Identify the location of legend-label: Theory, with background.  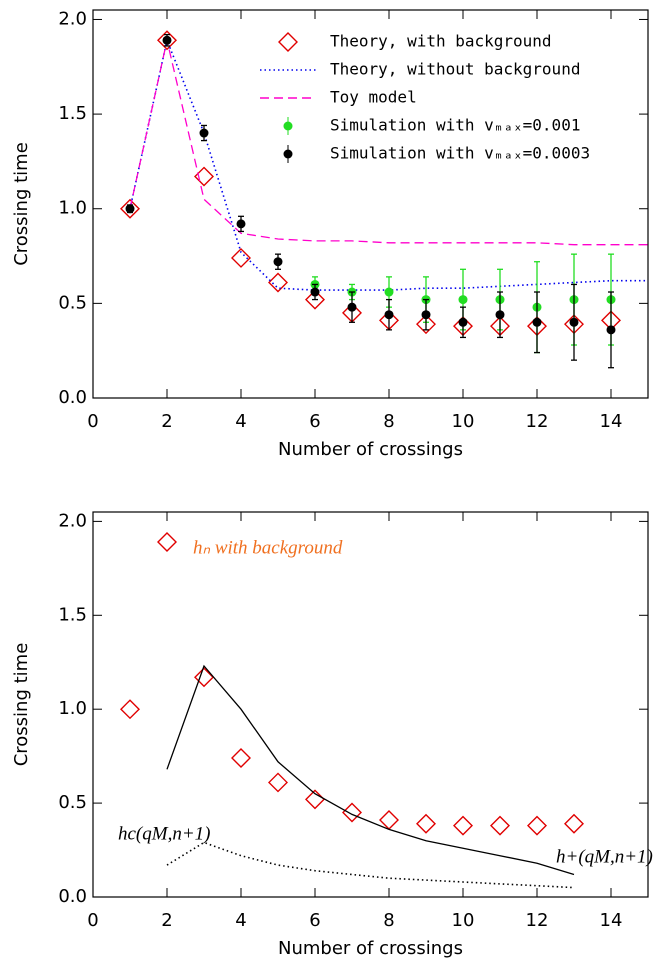
(441, 41).